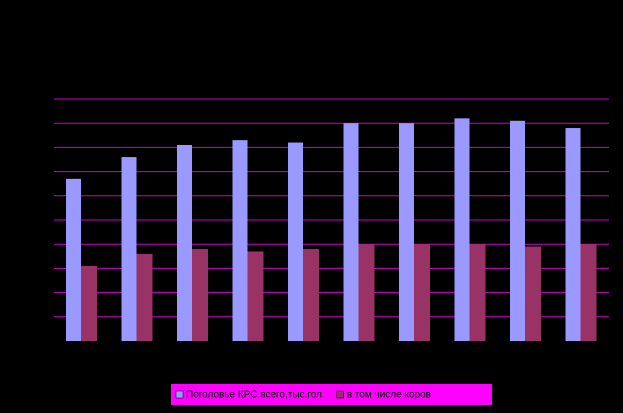  I want to click on legend-box, so click(331, 394).